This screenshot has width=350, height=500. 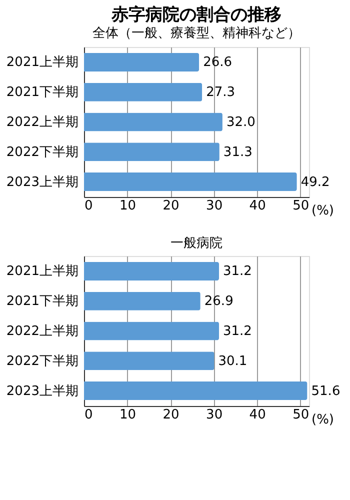 What do you see at coordinates (315, 182) in the screenshot?
I see `data-label: 49.2` at bounding box center [315, 182].